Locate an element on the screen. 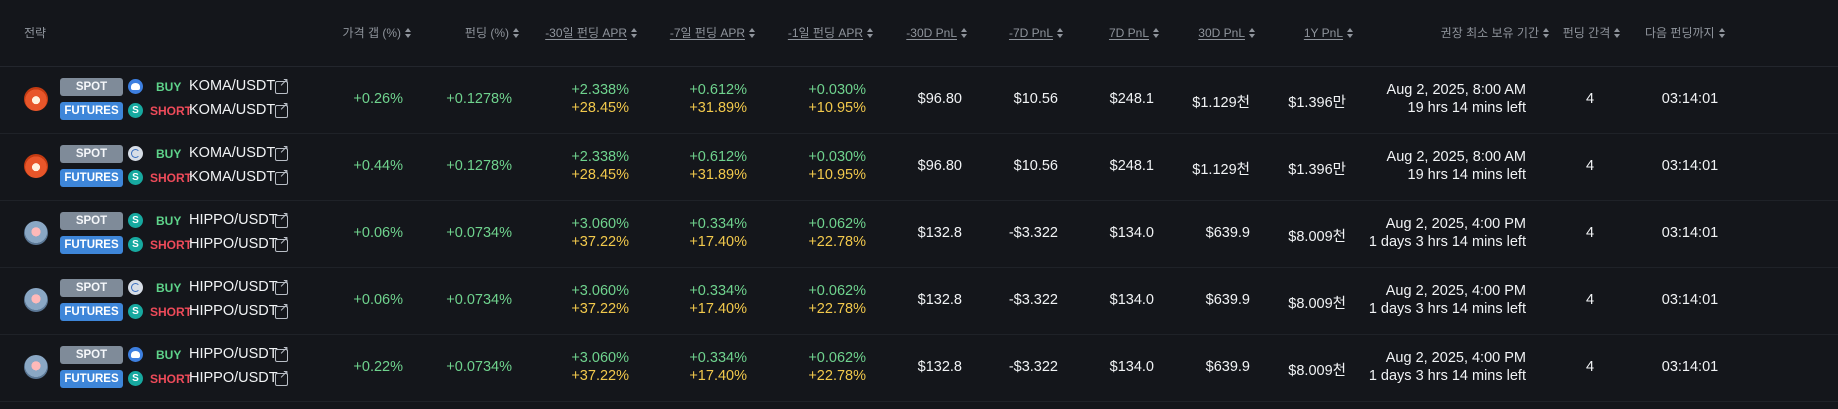  header-price-gap: 가격 갭 (%) is located at coordinates (356, 33).